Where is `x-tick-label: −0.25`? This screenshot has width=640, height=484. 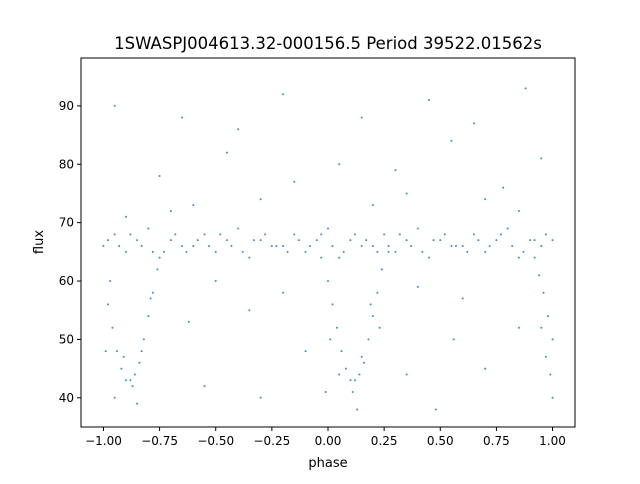 x-tick-label: −0.25 is located at coordinates (271, 441).